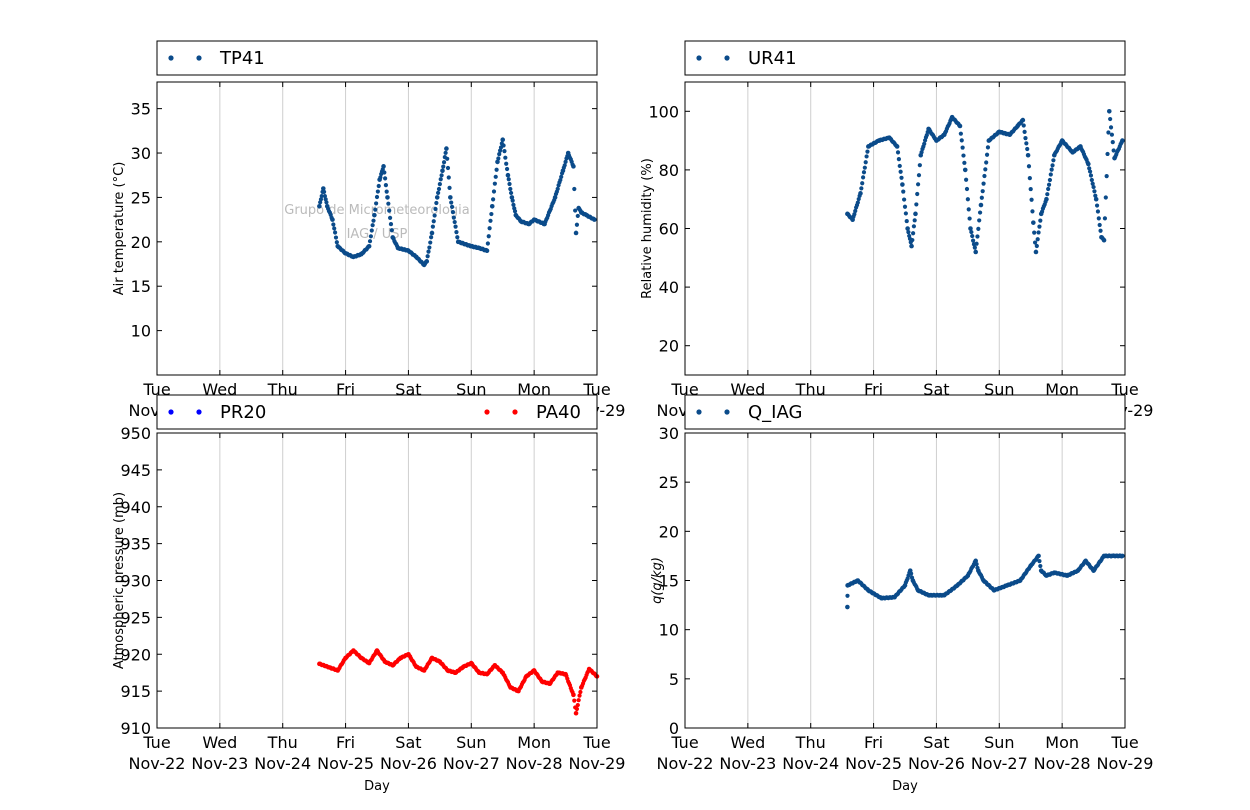  I want to click on x-tick-label: Mon, so click(1062, 389).